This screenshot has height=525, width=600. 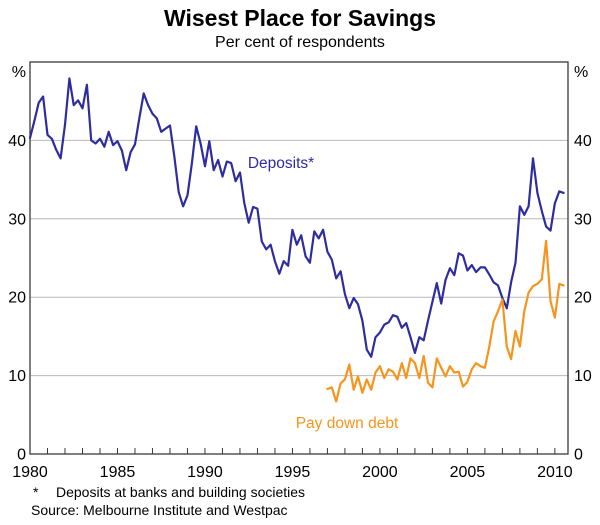 I want to click on y-axis-label-left: 0, so click(x=21, y=455).